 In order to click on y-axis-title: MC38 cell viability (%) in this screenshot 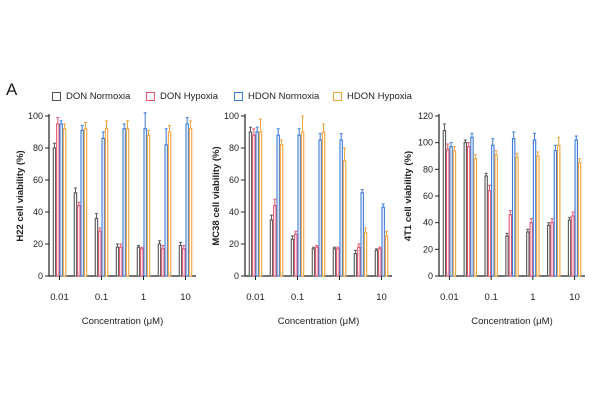, I will do `click(216, 195)`.